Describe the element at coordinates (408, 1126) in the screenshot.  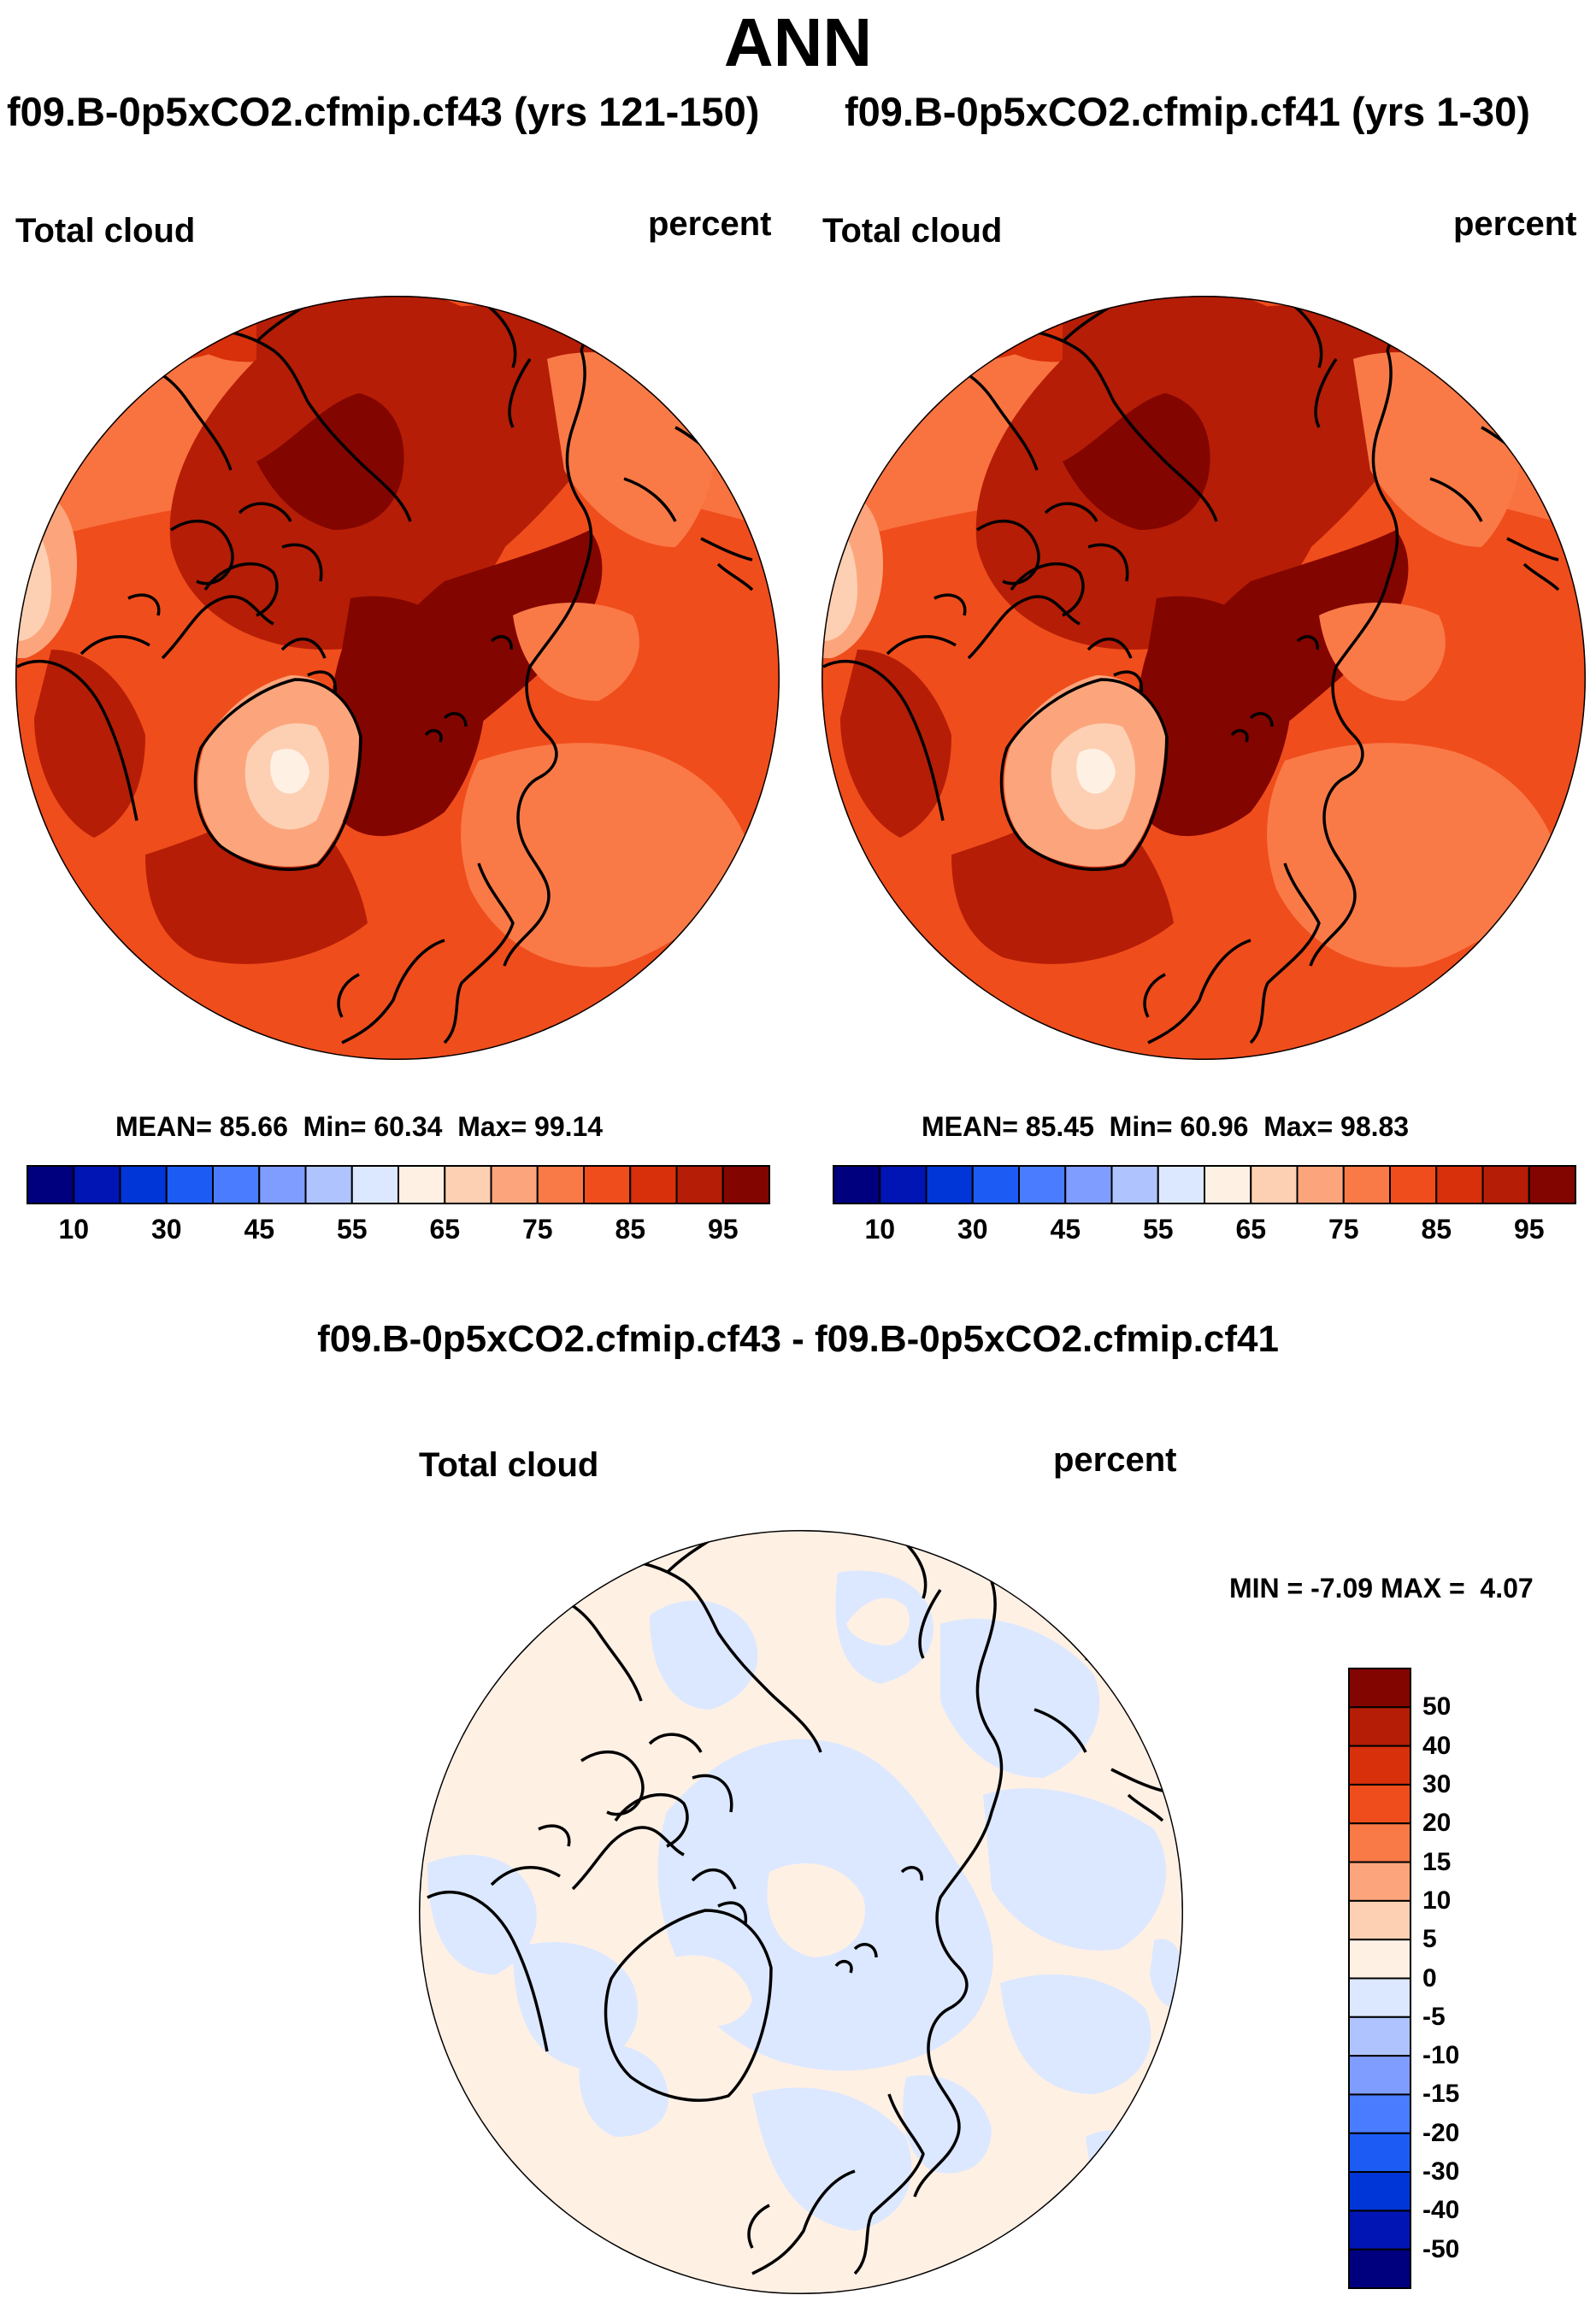
I see `panel1-min-value: 60.34` at that location.